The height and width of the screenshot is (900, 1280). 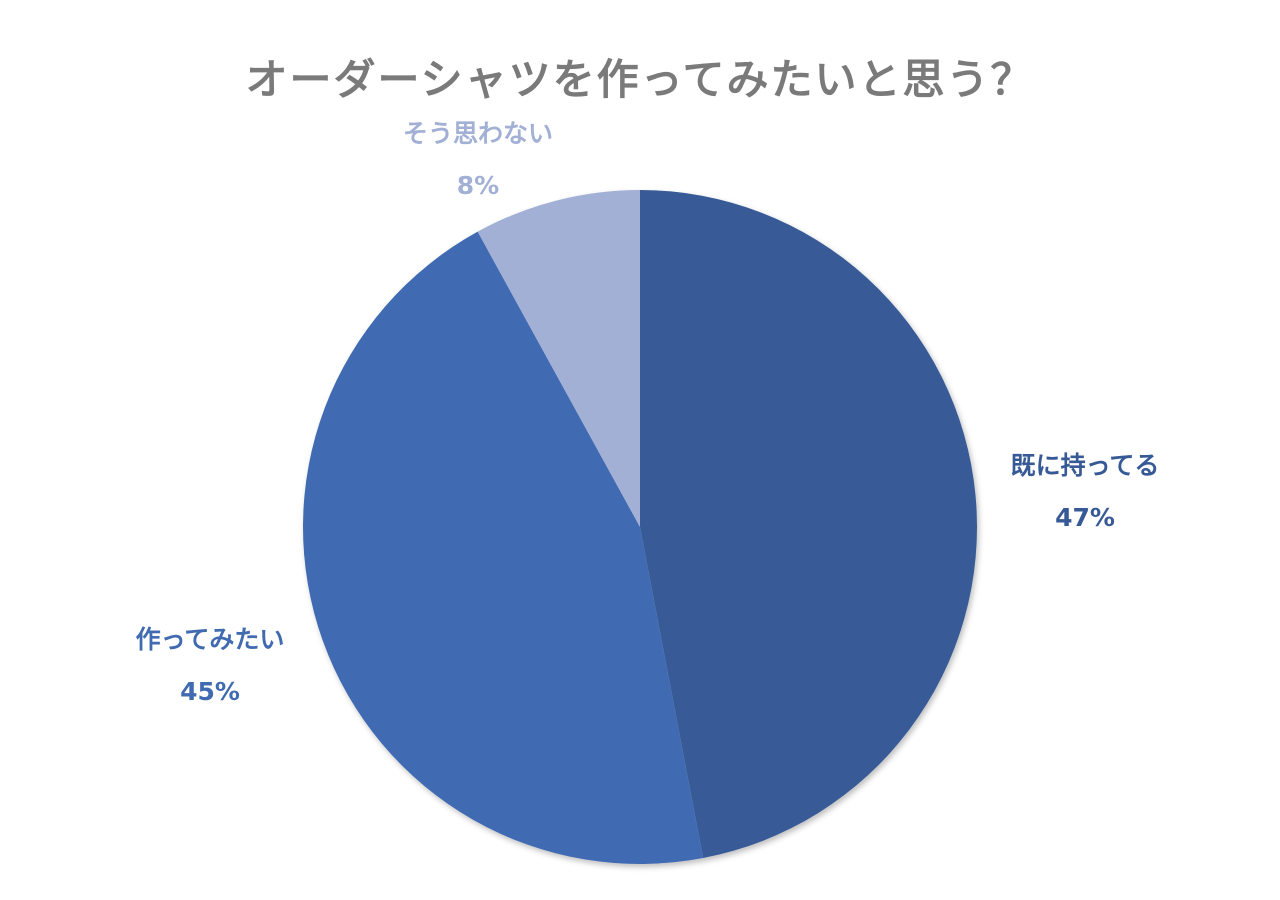 What do you see at coordinates (210, 639) in the screenshot?
I see `slice-name: 作ってみたい` at bounding box center [210, 639].